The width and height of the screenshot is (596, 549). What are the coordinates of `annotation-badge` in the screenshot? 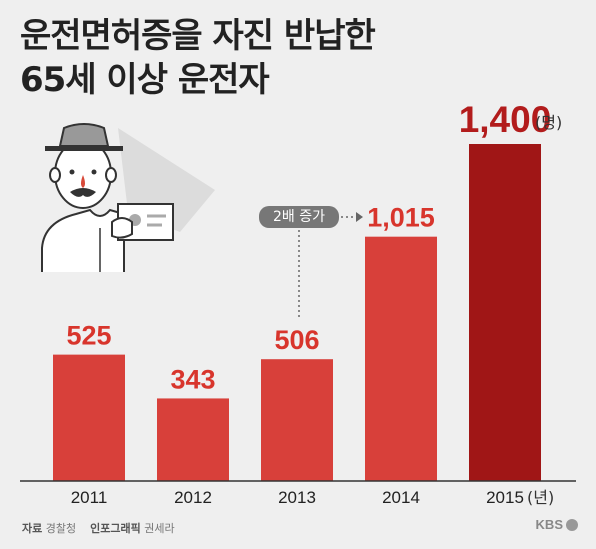 It's located at (299, 217).